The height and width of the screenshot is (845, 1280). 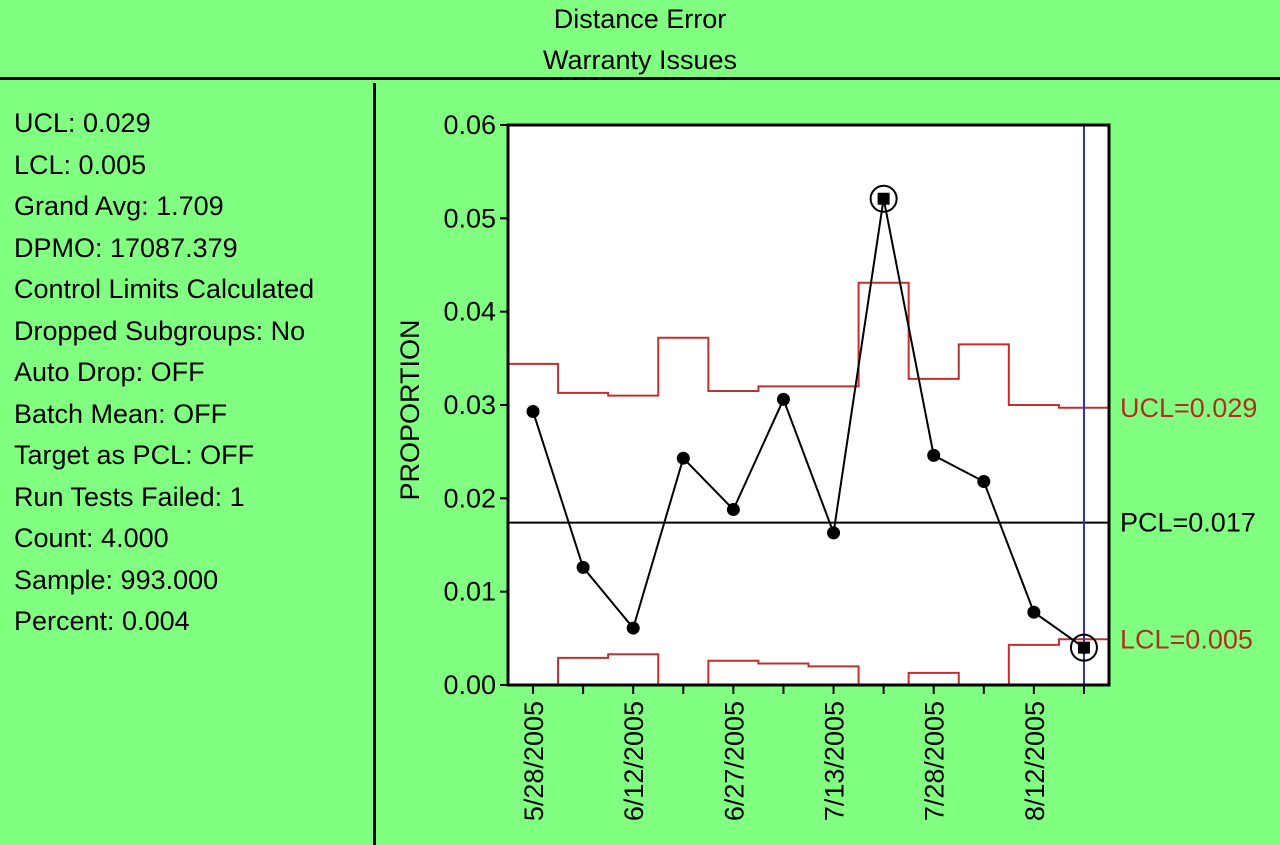 I want to click on stat-dpmo: DPMO: 17087.379, so click(x=126, y=247).